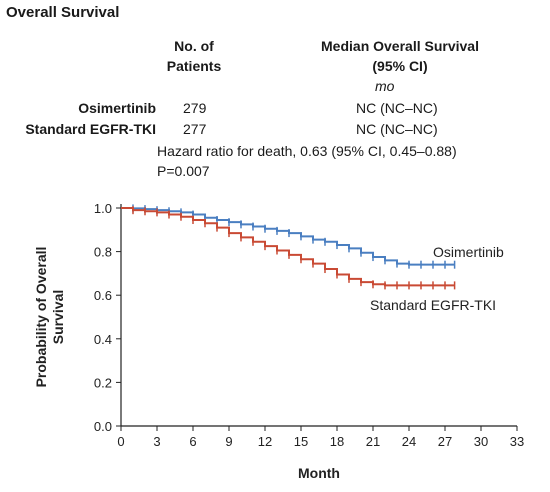 Image resolution: width=550 pixels, height=492 pixels. I want to click on x-tick-label: 15, so click(301, 441).